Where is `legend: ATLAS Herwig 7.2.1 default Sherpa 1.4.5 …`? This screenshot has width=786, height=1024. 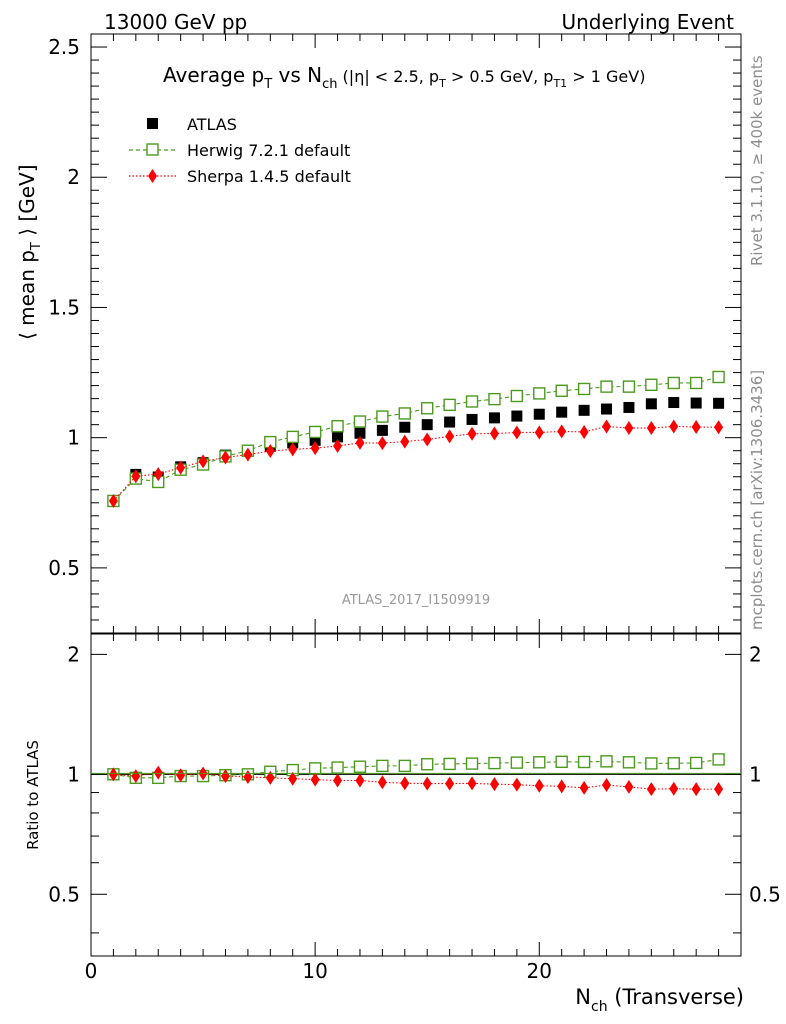
legend: ATLAS Herwig 7.2.1 default Sherpa 1.4.5 … is located at coordinates (240, 150).